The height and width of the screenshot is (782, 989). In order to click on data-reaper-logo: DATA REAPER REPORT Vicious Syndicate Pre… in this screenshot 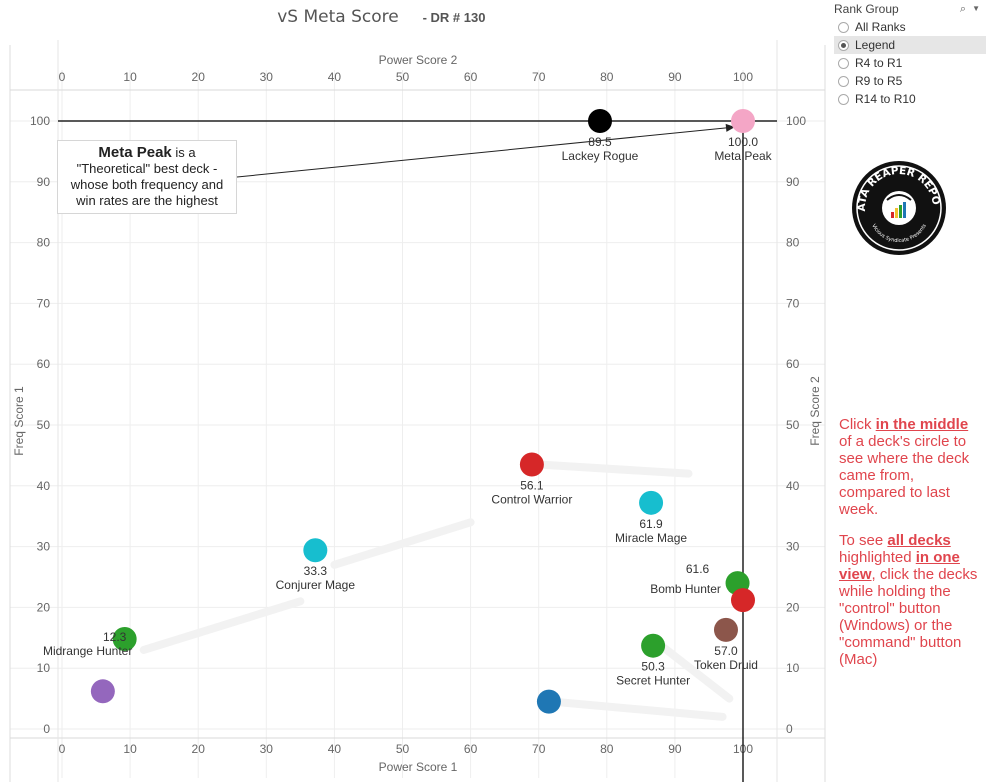, I will do `click(898, 207)`.